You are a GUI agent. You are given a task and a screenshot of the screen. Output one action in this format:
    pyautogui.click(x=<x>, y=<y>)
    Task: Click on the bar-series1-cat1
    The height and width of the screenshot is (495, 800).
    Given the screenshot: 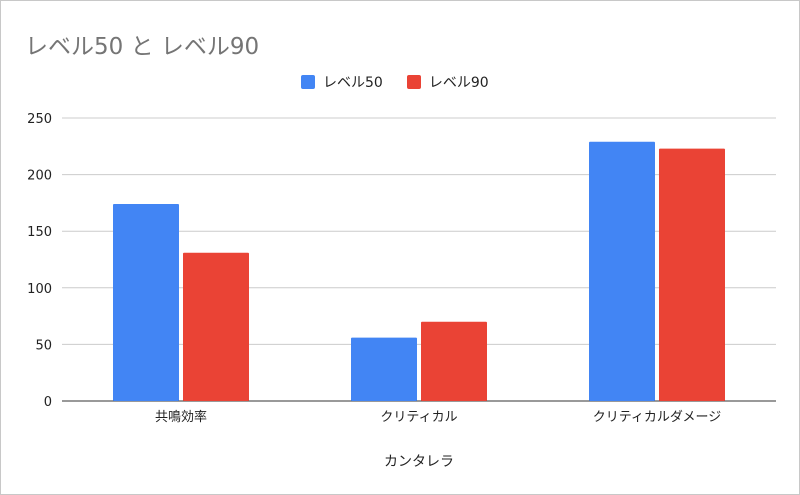 What is the action you would take?
    pyautogui.click(x=146, y=302)
    